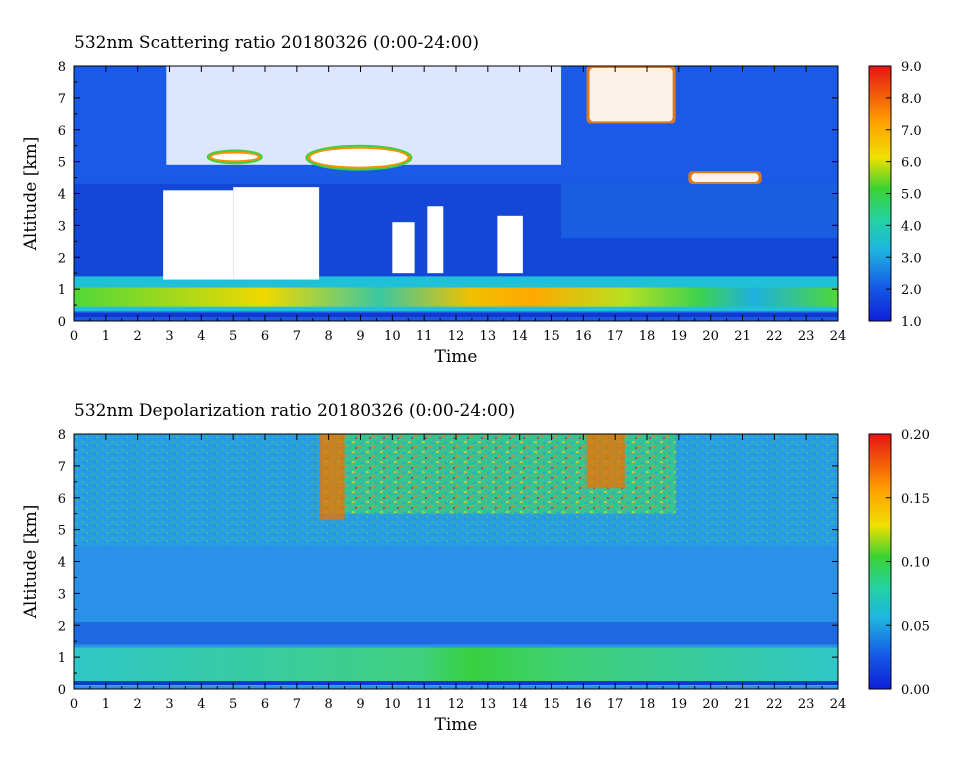 The image size is (960, 770). Describe the element at coordinates (915, 435) in the screenshot. I see `colorbar-tick-label: 0.20` at that location.